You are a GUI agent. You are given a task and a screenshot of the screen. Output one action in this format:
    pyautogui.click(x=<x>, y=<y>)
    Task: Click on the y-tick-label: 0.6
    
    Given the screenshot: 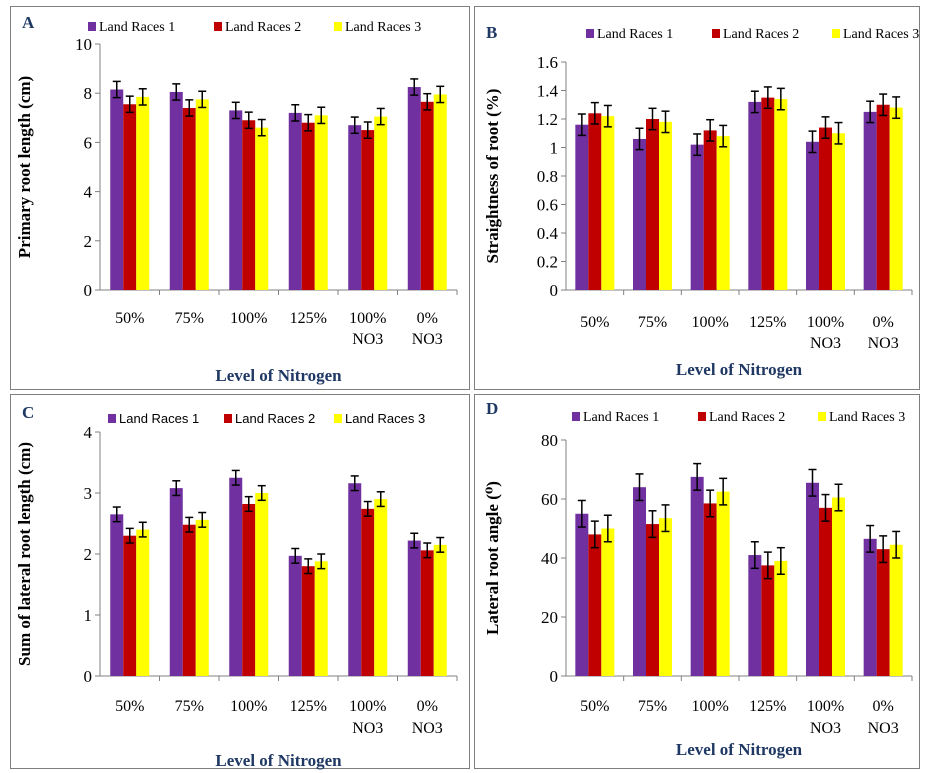 What is the action you would take?
    pyautogui.click(x=547, y=205)
    